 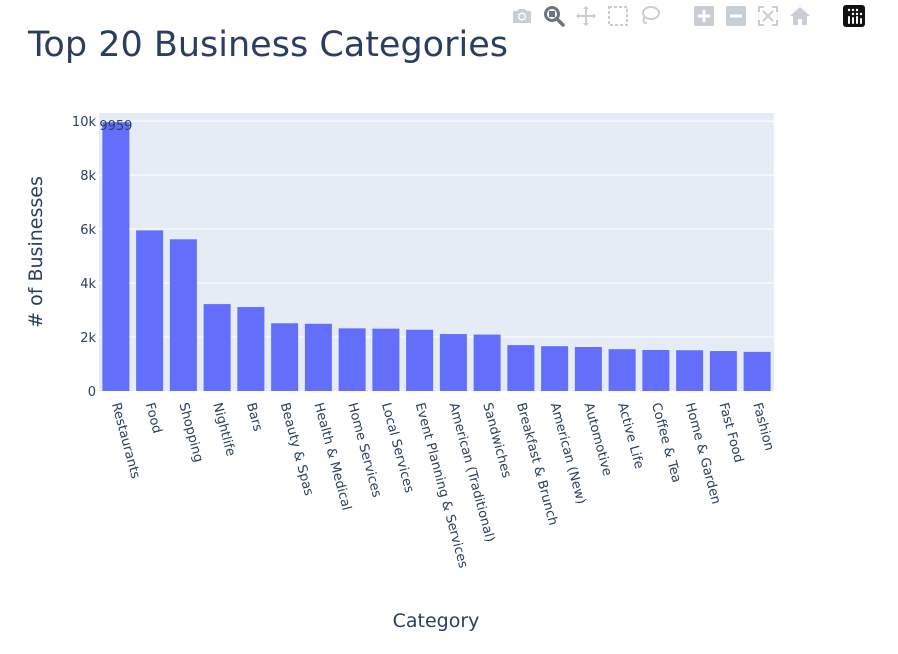 What do you see at coordinates (223, 429) in the screenshot?
I see `x-tick-label: Nightlife` at bounding box center [223, 429].